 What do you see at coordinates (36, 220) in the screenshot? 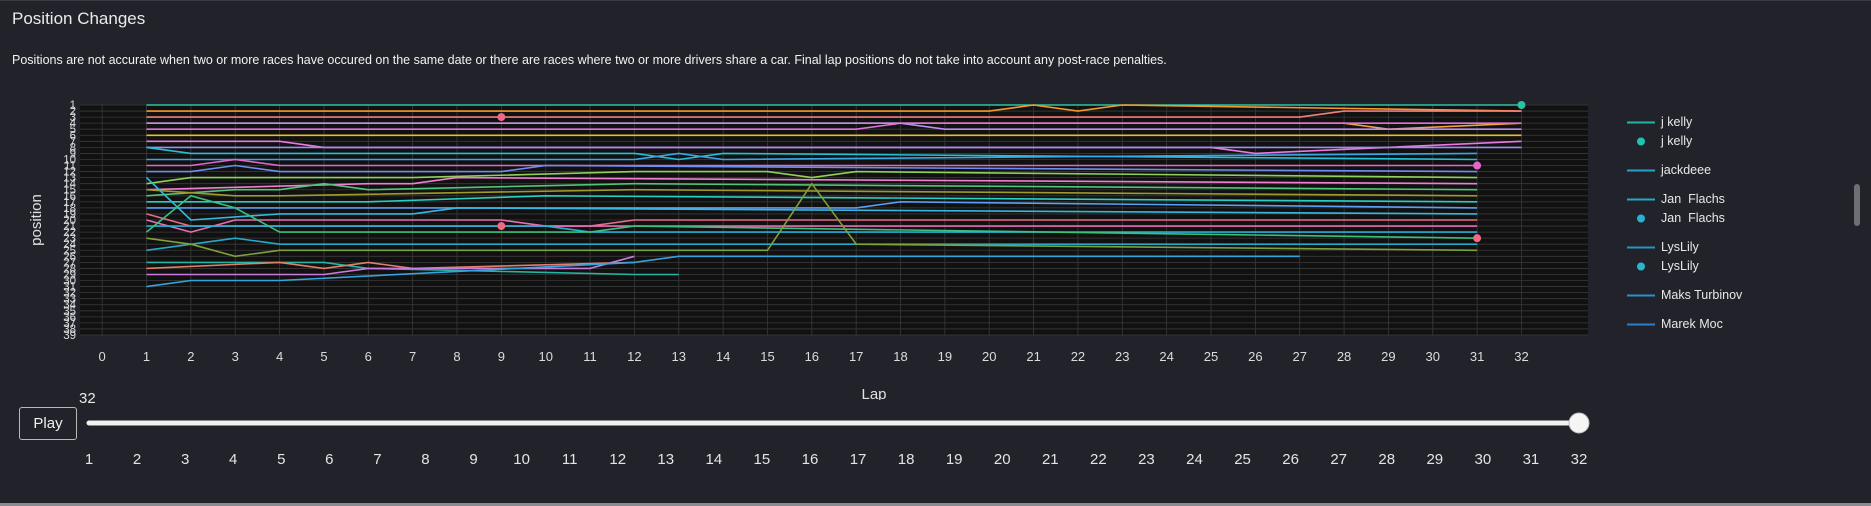
I see `y-axis-title: position` at bounding box center [36, 220].